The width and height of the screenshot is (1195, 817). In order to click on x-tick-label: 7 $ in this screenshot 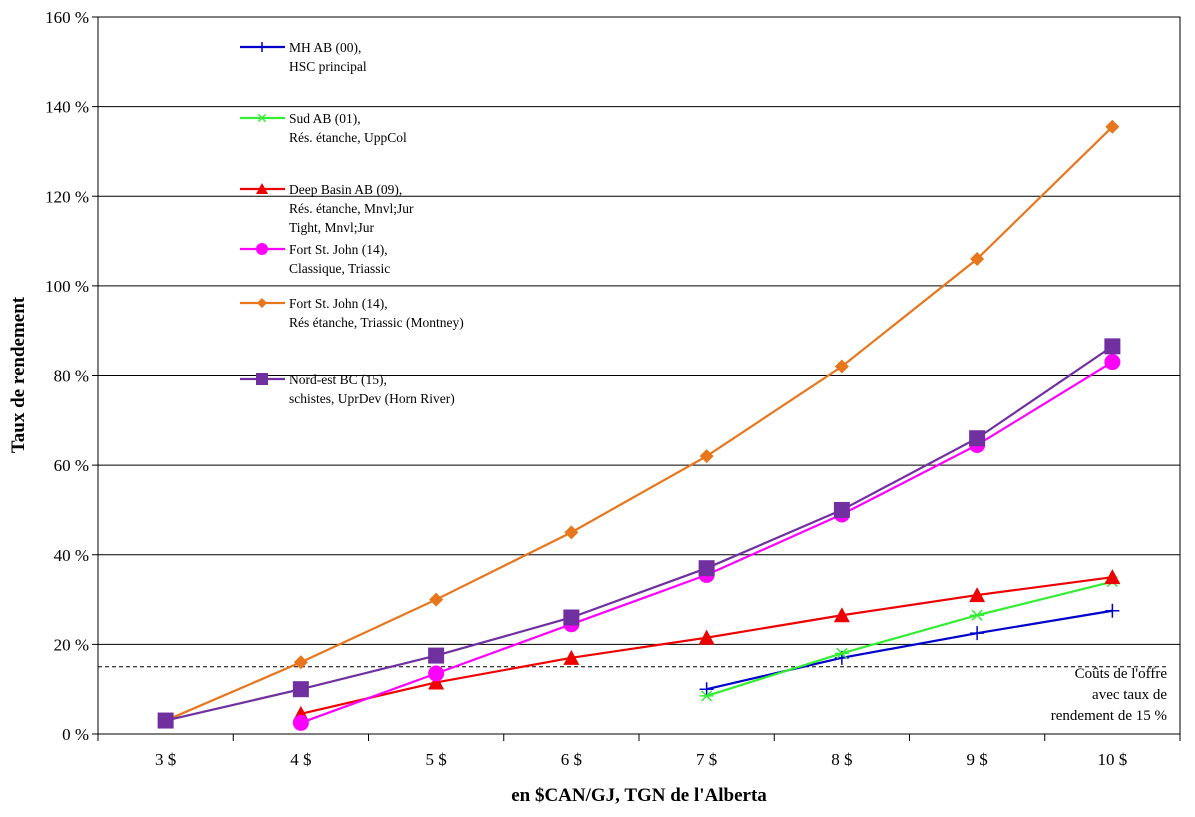, I will do `click(706, 759)`.